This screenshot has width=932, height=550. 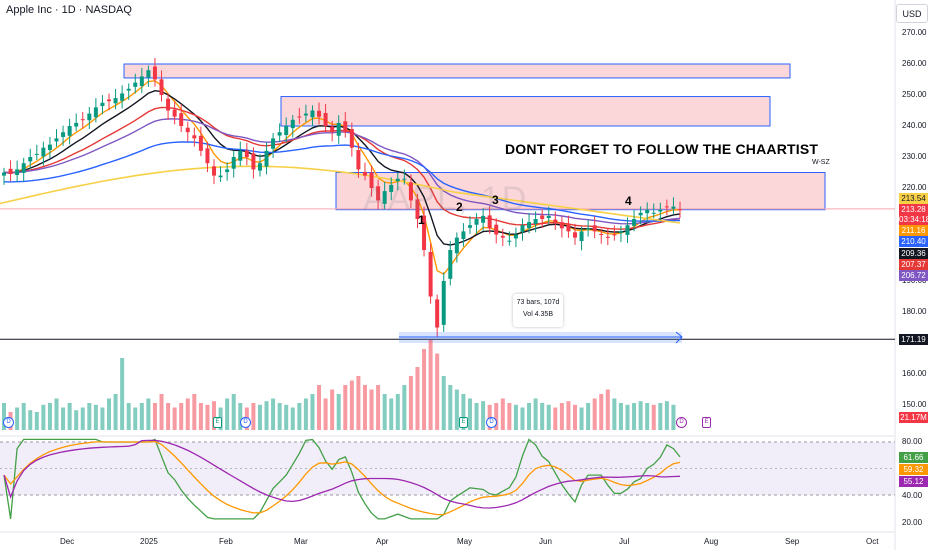 What do you see at coordinates (69, 10) in the screenshot?
I see `symbol-title: Apple Inc · 1D · NASDAQ` at bounding box center [69, 10].